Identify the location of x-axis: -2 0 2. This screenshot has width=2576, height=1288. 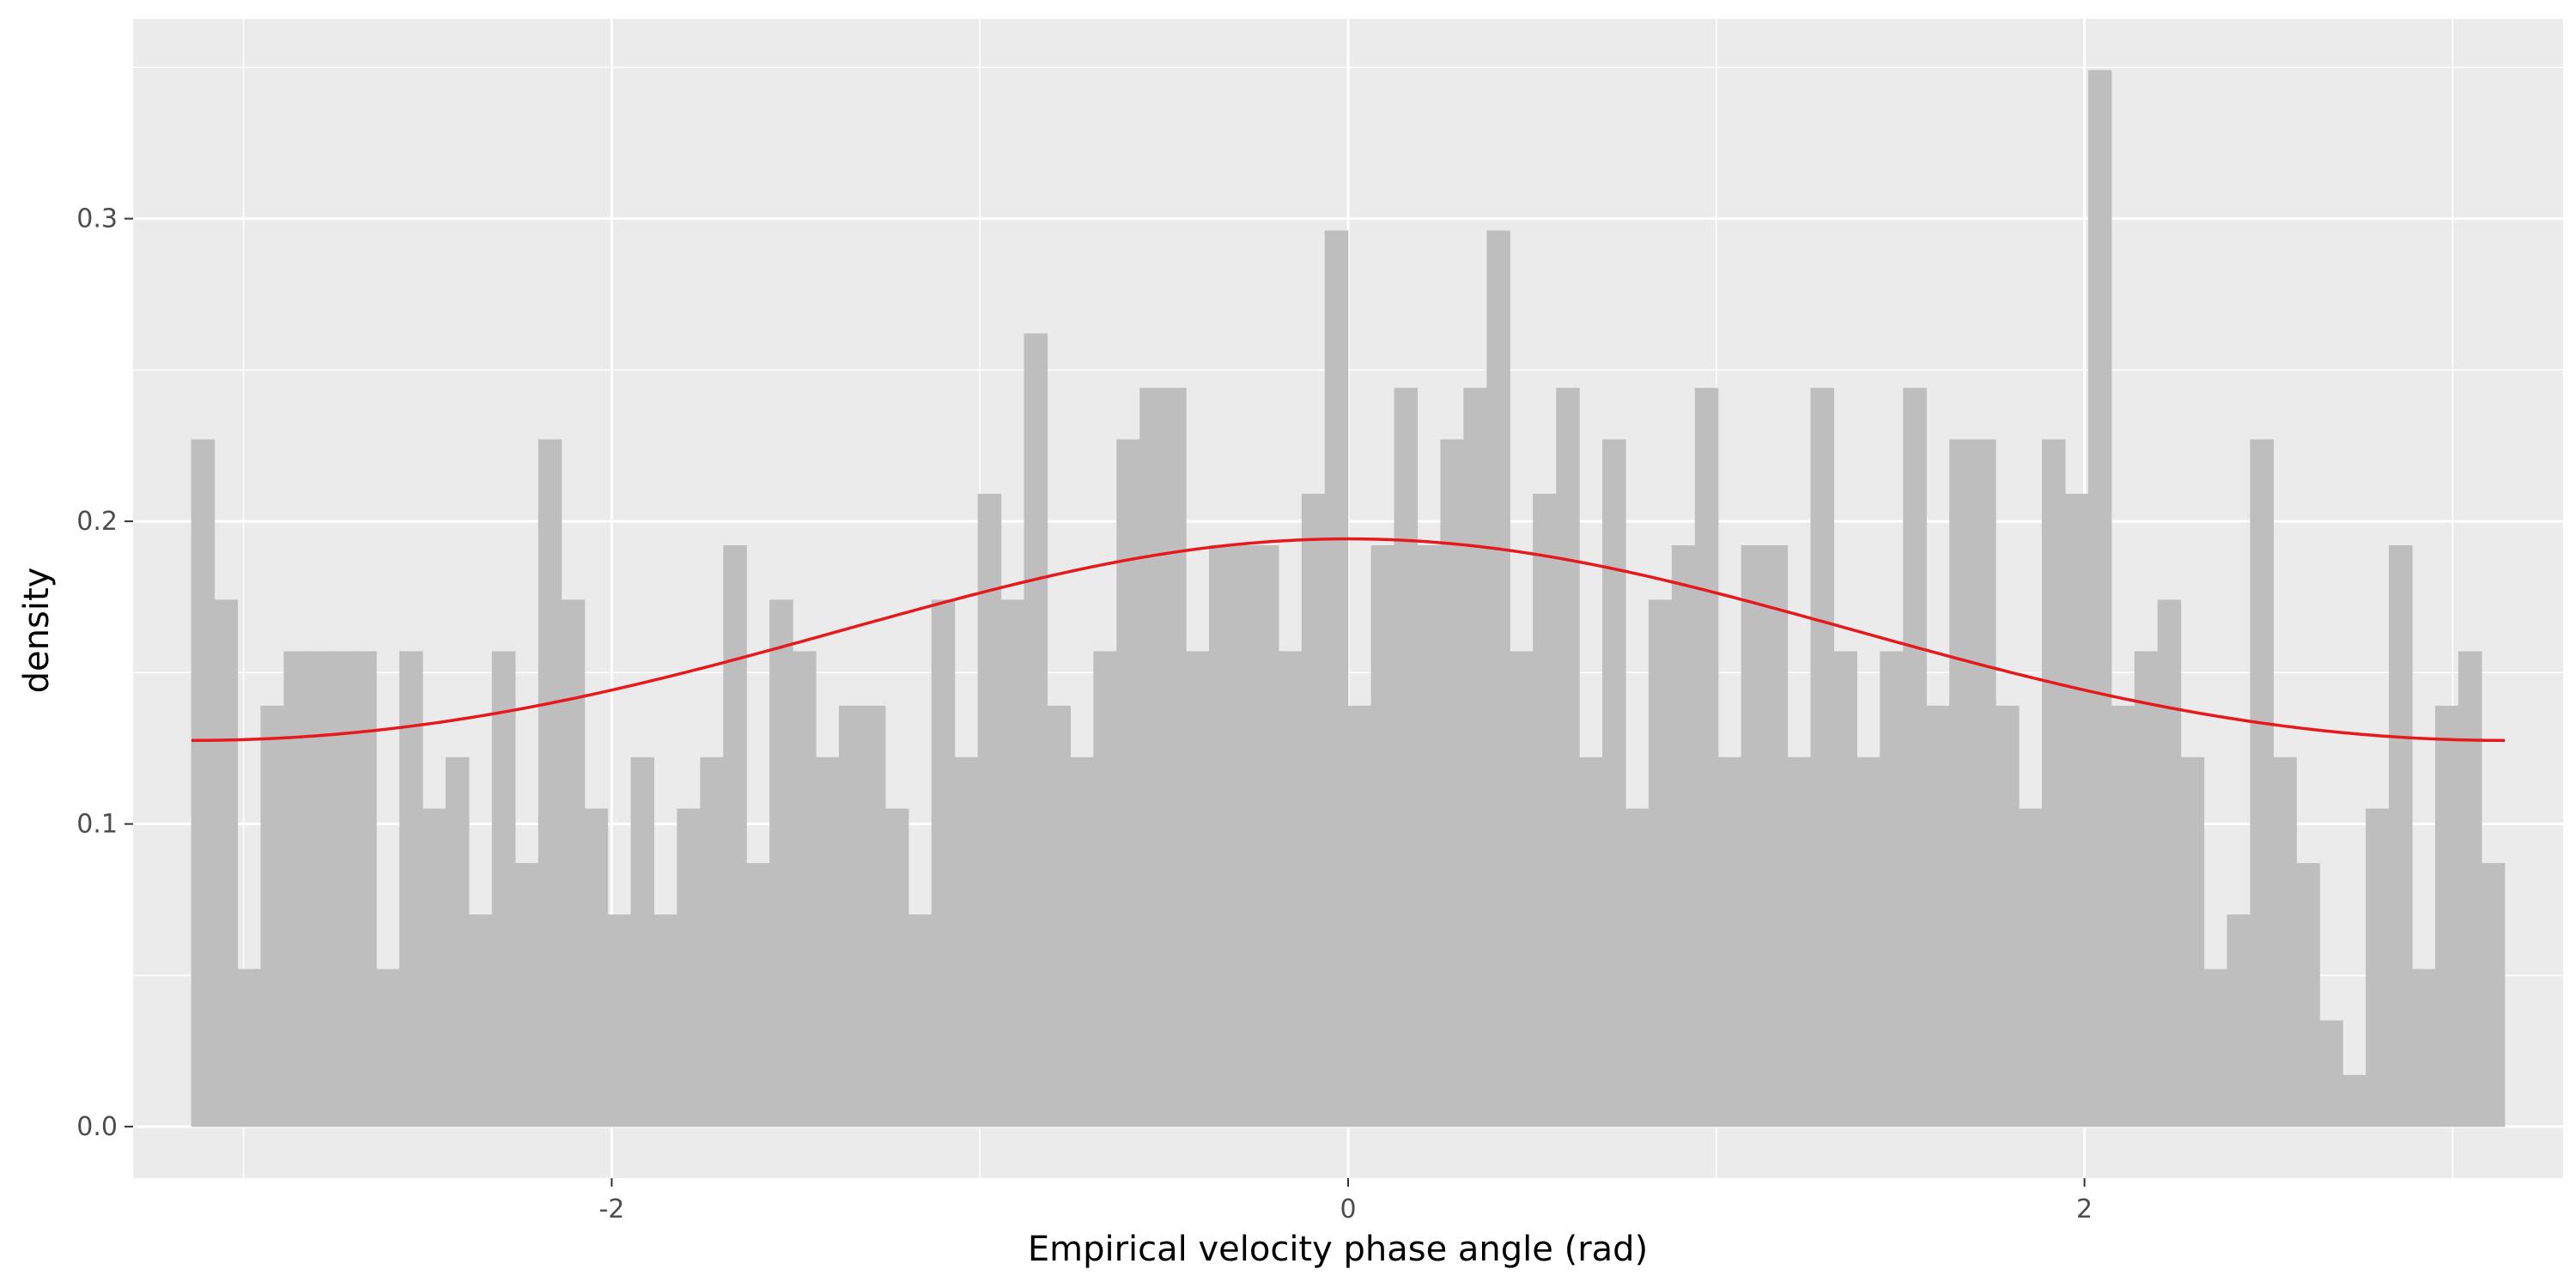
(1345, 1201).